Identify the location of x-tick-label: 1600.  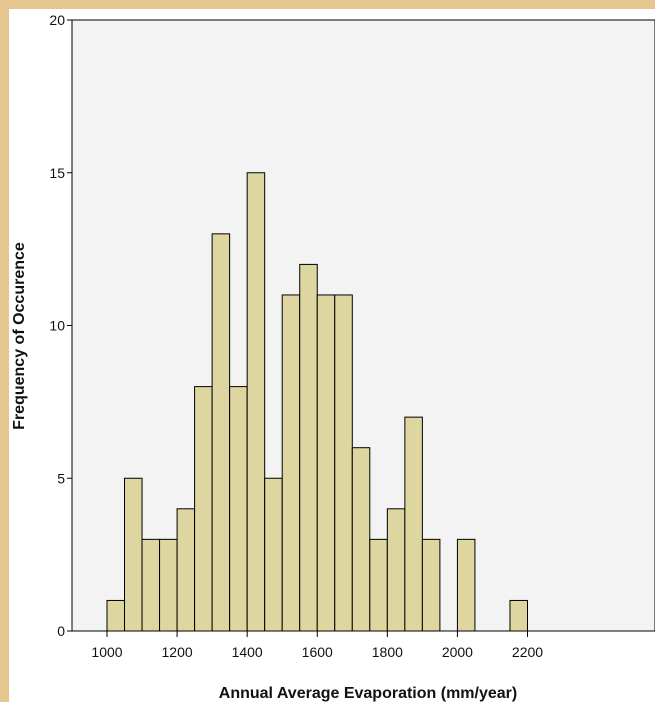
(317, 652).